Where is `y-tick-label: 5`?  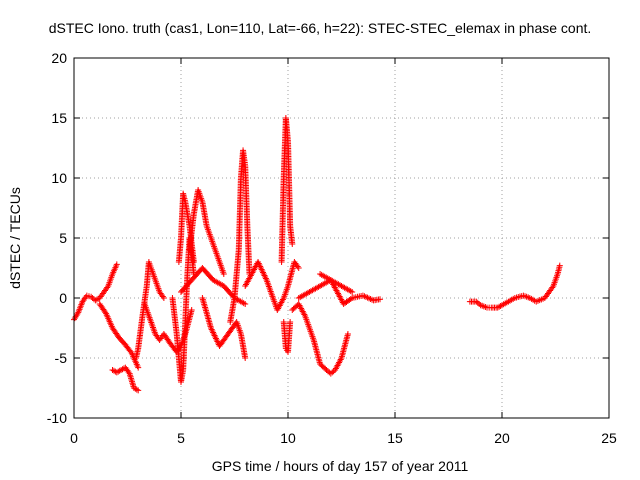 y-tick-label: 5 is located at coordinates (63, 238).